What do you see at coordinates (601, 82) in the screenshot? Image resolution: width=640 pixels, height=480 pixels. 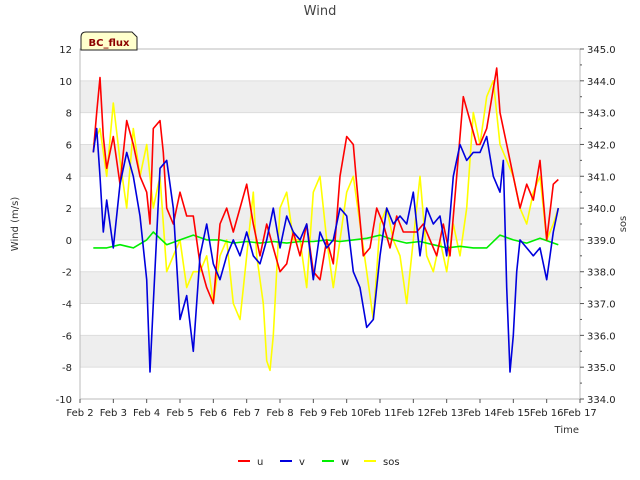 I see `y2-tick-label: 344.0` at bounding box center [601, 82].